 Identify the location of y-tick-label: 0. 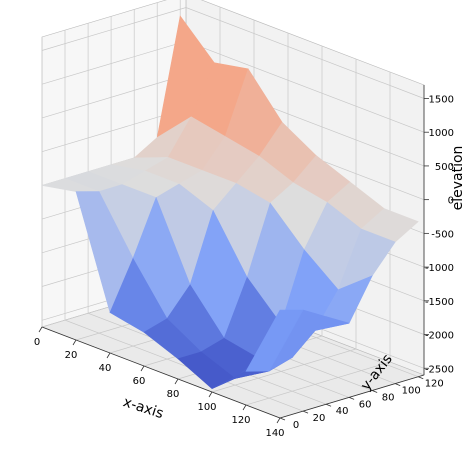
(296, 425).